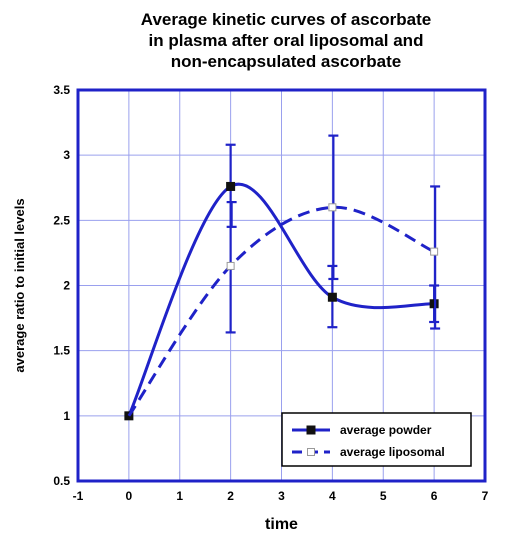  What do you see at coordinates (386, 430) in the screenshot?
I see `legend-label: average powder` at bounding box center [386, 430].